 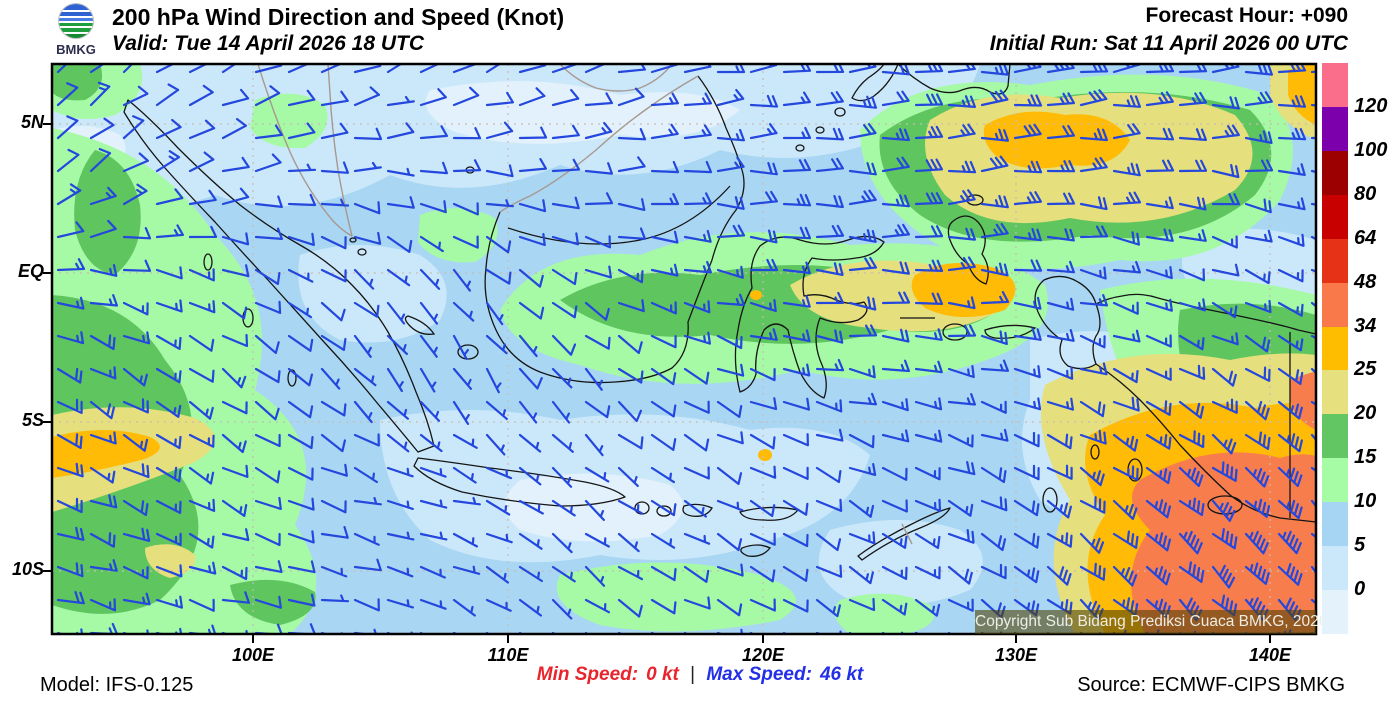 I want to click on lat-tick-label: EQ, so click(x=30, y=271).